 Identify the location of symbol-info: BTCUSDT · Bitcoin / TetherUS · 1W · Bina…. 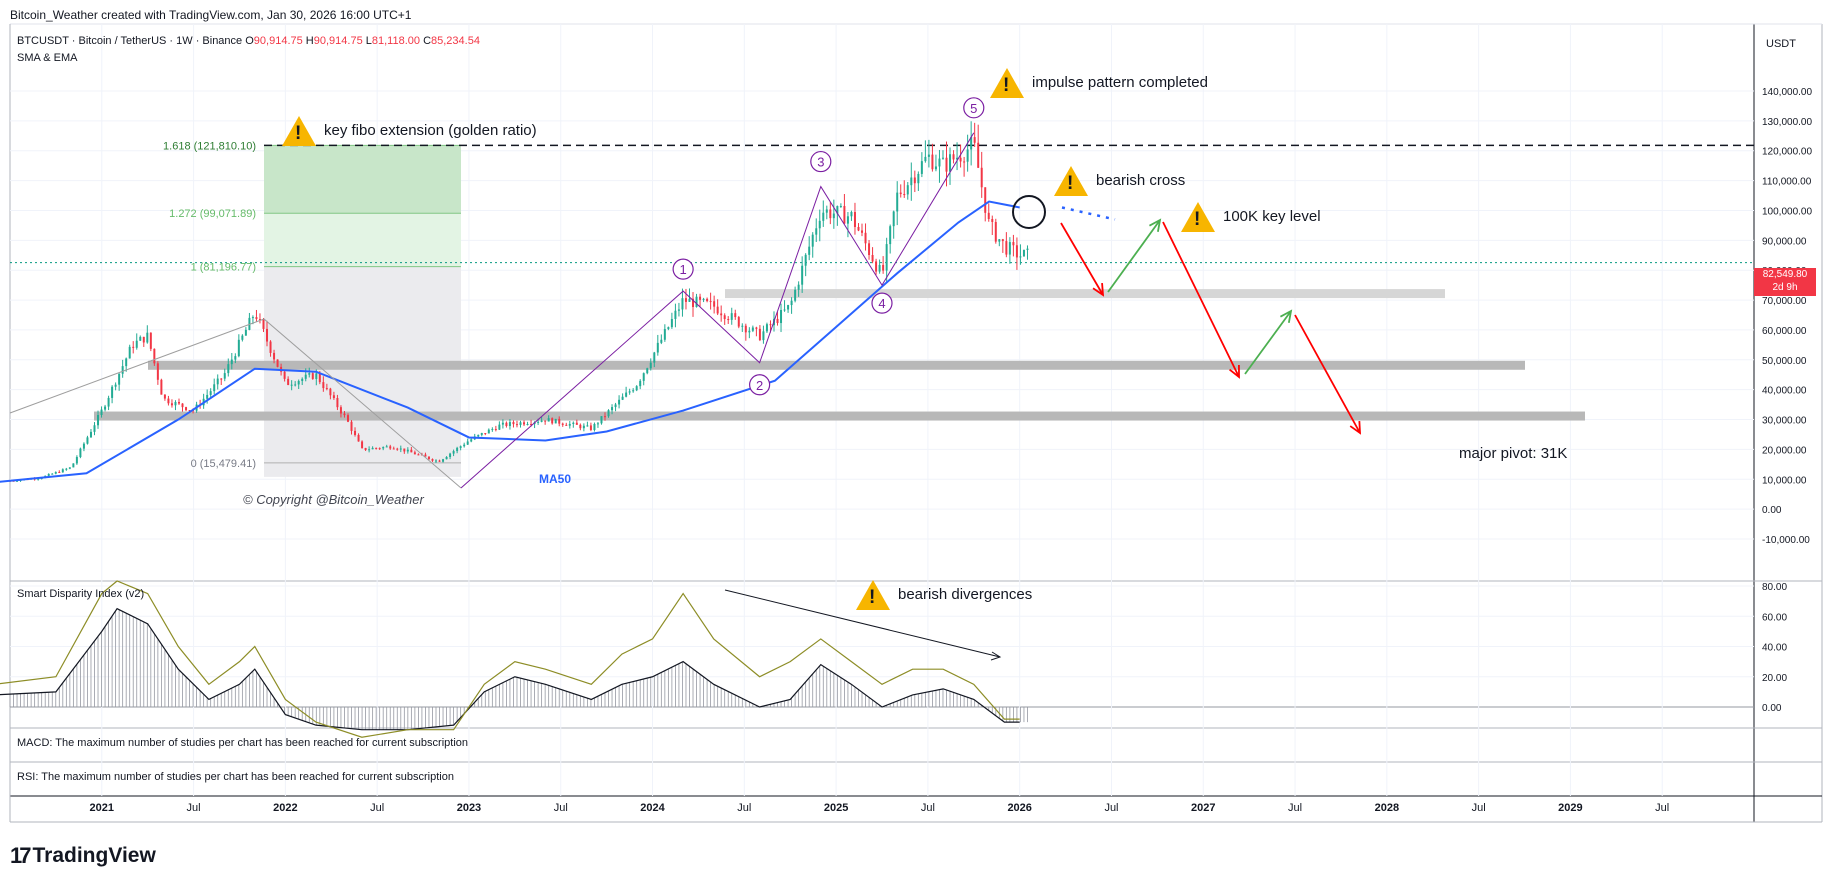
(248, 41).